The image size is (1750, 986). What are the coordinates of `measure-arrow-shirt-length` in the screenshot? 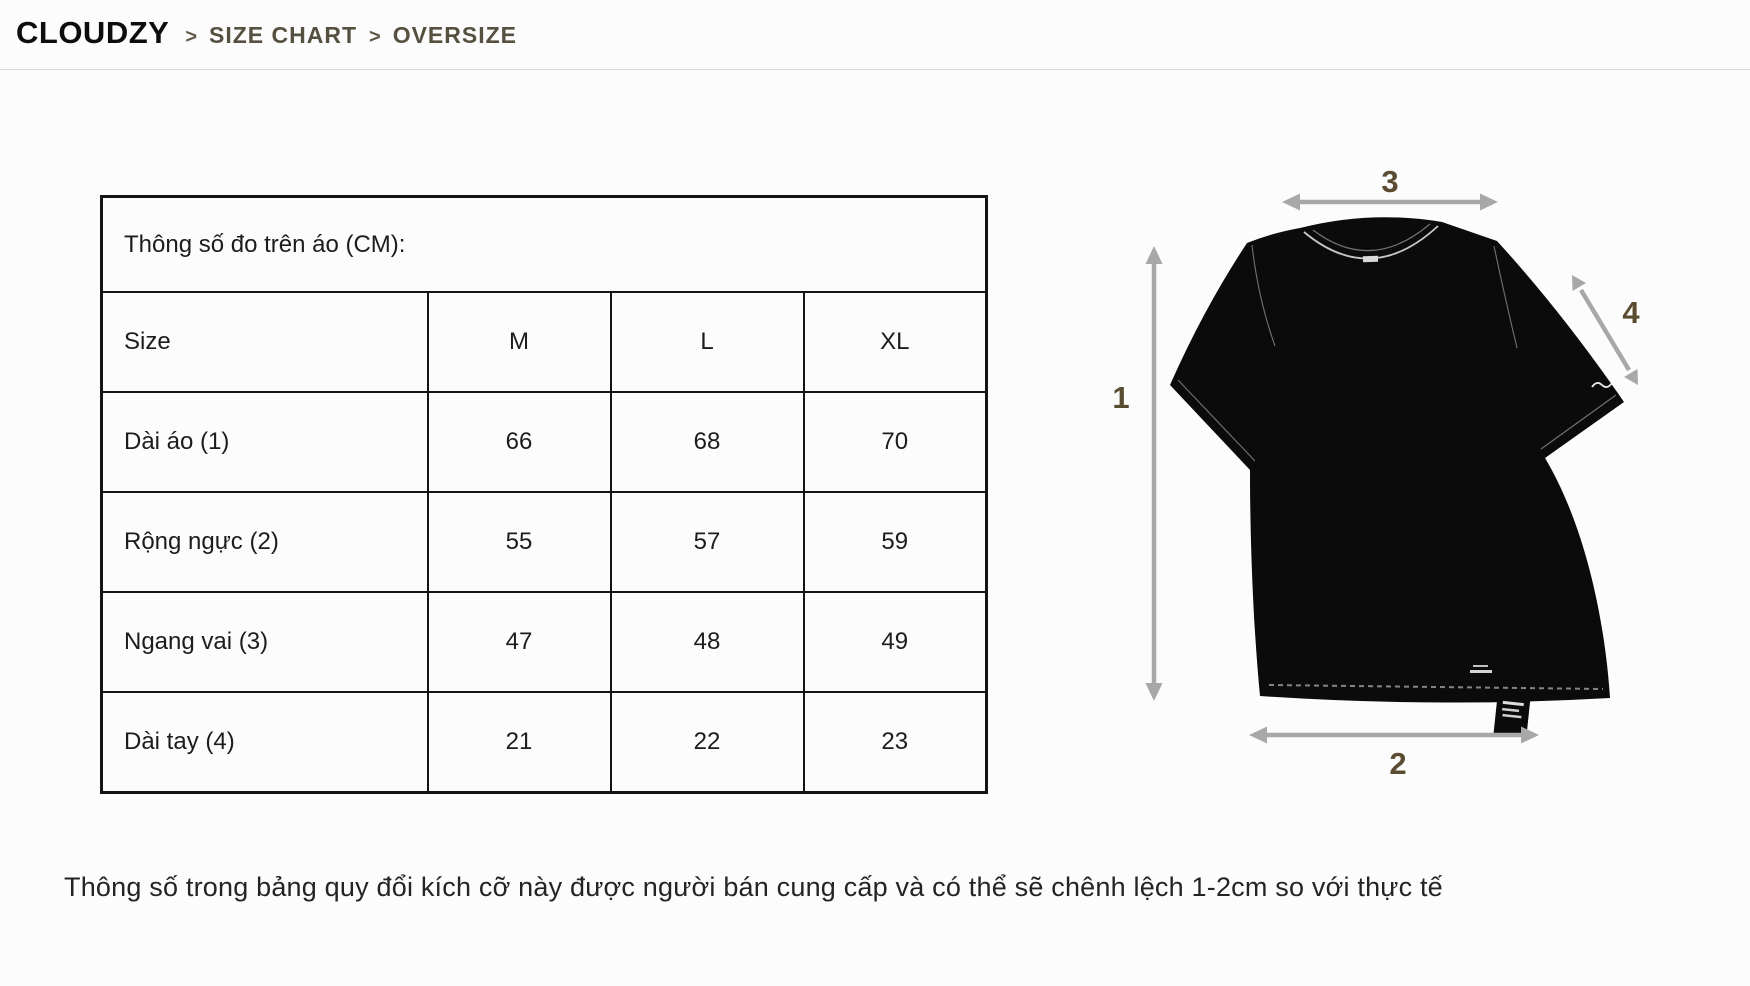 It's located at (1154, 473).